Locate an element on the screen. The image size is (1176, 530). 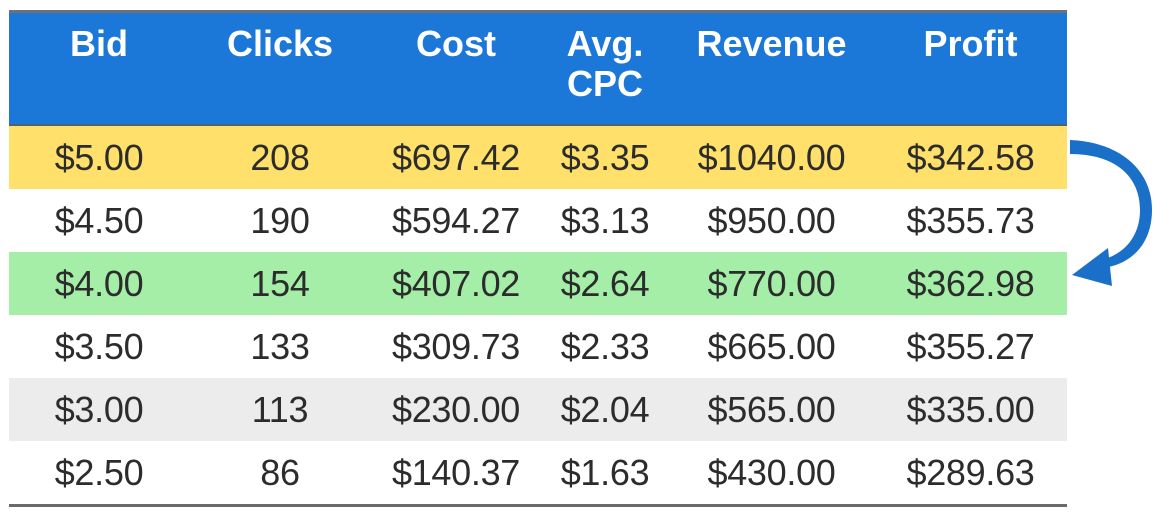
cell-avg-cpc: $3.13 is located at coordinates (605, 220).